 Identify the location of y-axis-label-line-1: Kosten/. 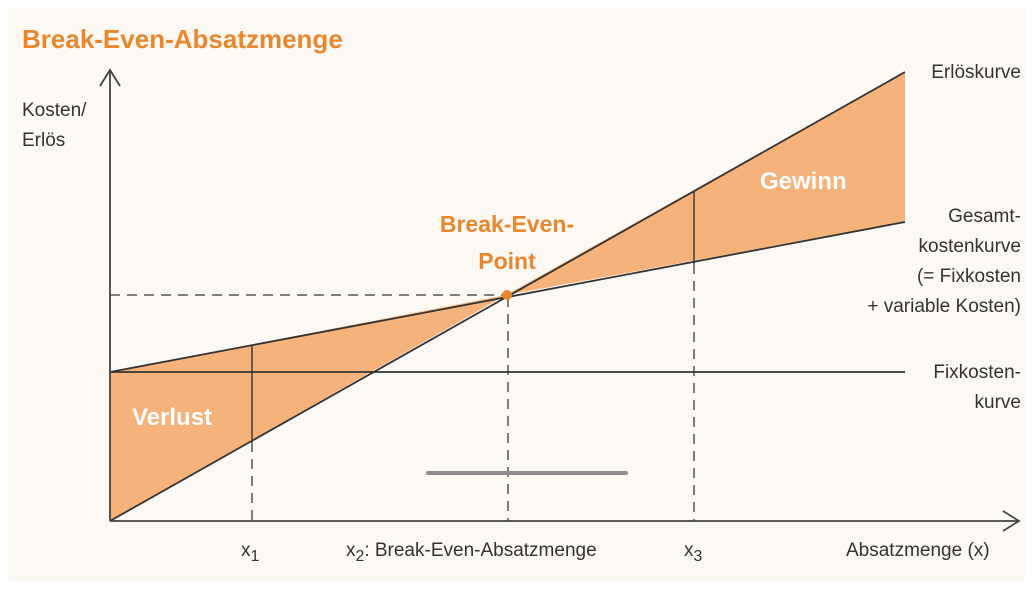
(54, 110).